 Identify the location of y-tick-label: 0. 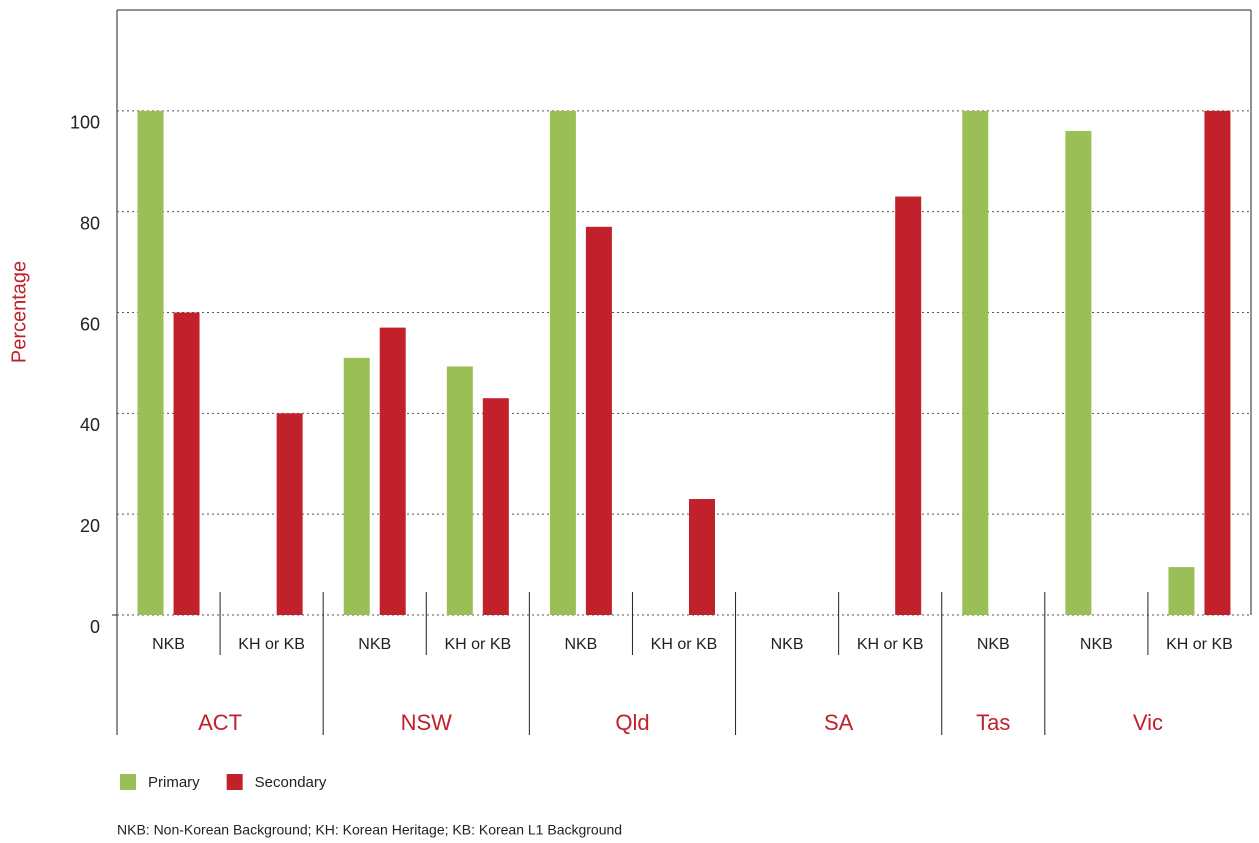
(95, 627).